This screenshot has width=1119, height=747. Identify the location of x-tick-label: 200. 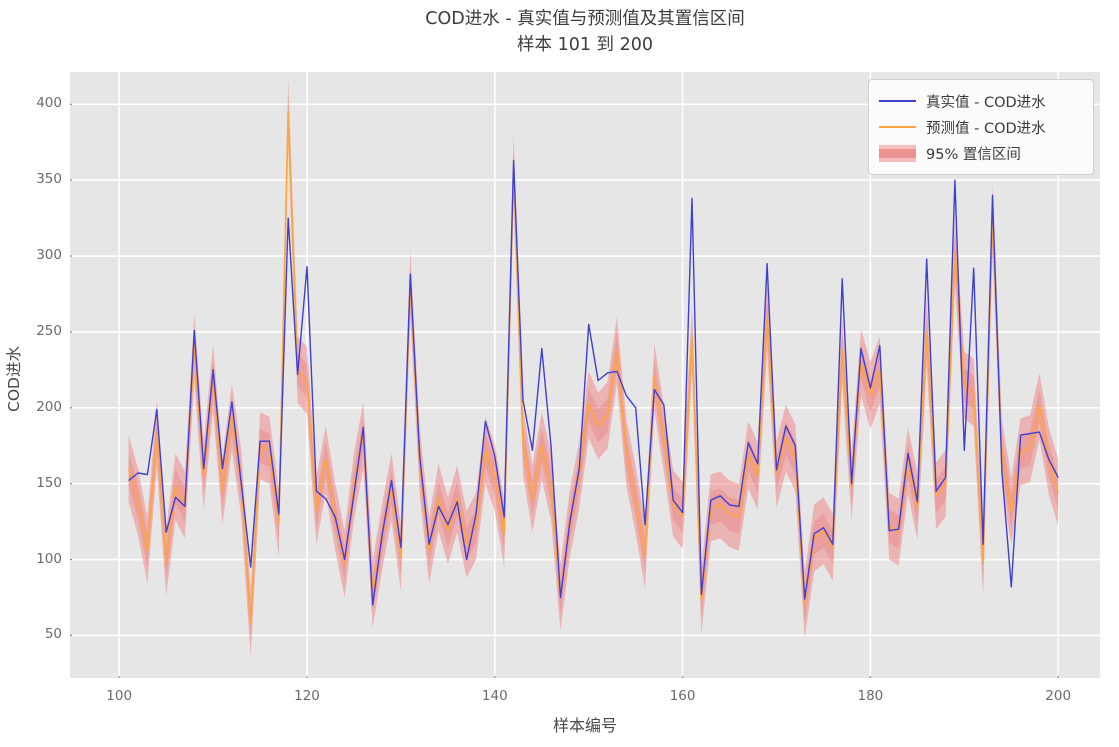
(1058, 696).